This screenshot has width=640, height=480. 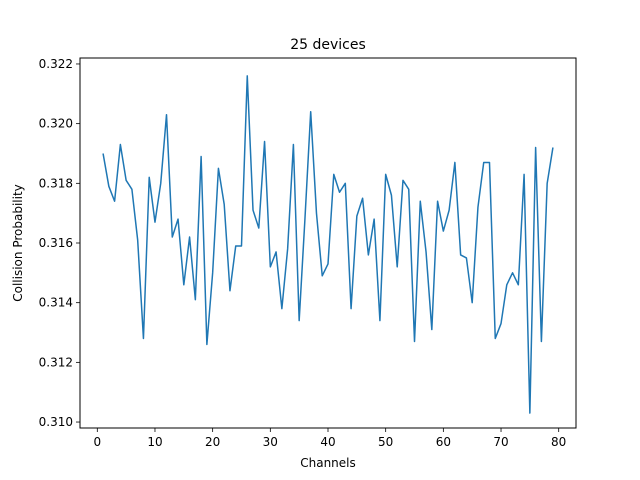 I want to click on x-tick-label: 10, so click(x=154, y=442).